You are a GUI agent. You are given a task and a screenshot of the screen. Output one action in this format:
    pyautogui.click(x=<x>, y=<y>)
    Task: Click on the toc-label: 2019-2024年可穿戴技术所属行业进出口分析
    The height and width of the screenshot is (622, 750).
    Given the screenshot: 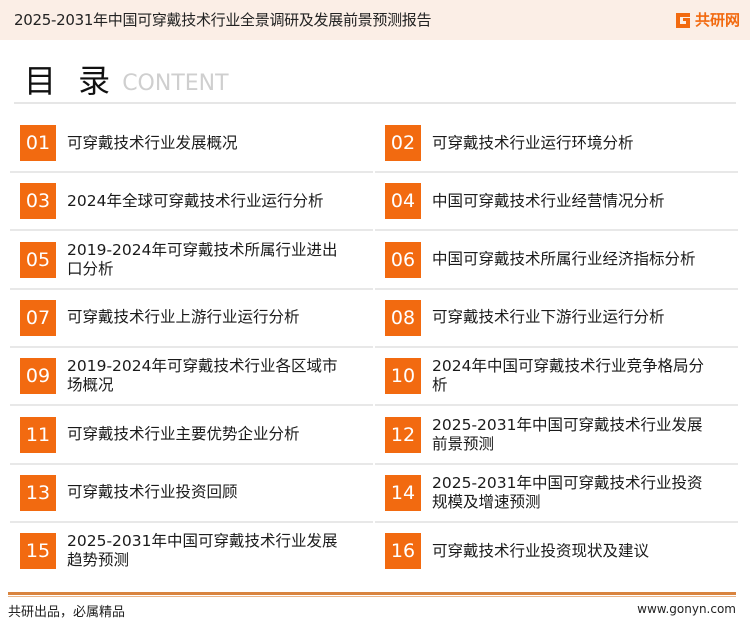 What is the action you would take?
    pyautogui.click(x=202, y=259)
    